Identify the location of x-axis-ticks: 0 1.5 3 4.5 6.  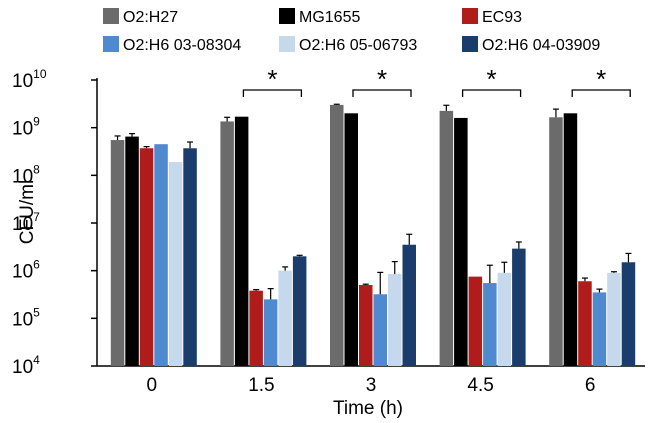
(371, 385).